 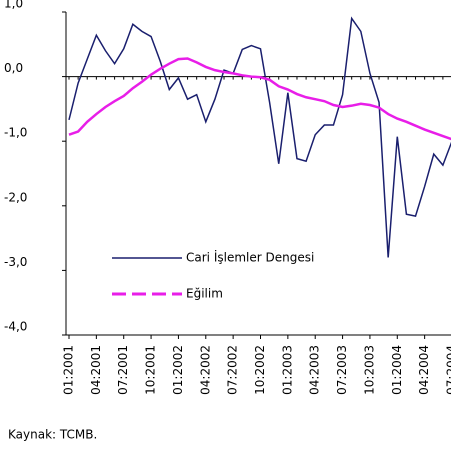 I want to click on x-tick-label: 04:2001, so click(x=96, y=370).